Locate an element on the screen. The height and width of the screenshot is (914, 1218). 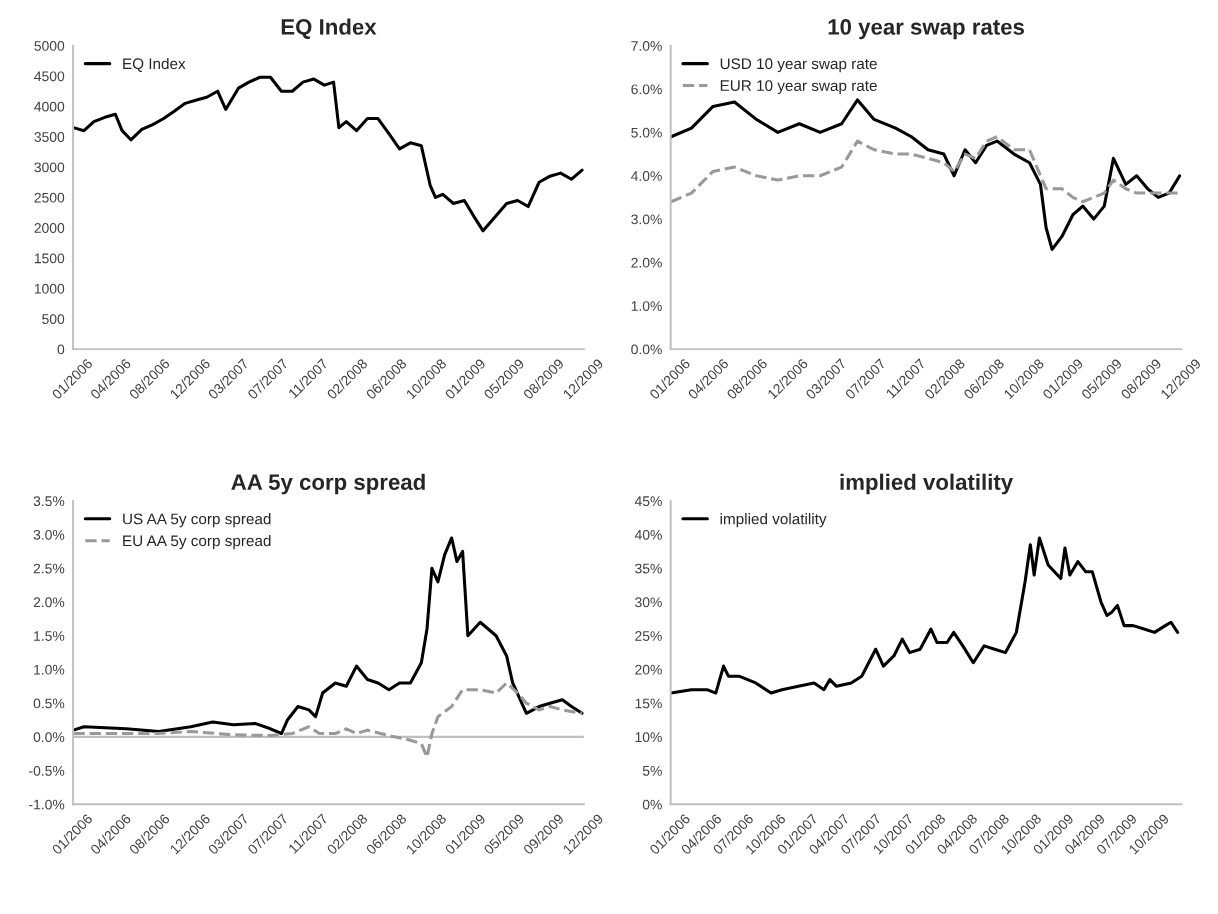
chart-title: 10 year swap rates is located at coordinates (926, 29).